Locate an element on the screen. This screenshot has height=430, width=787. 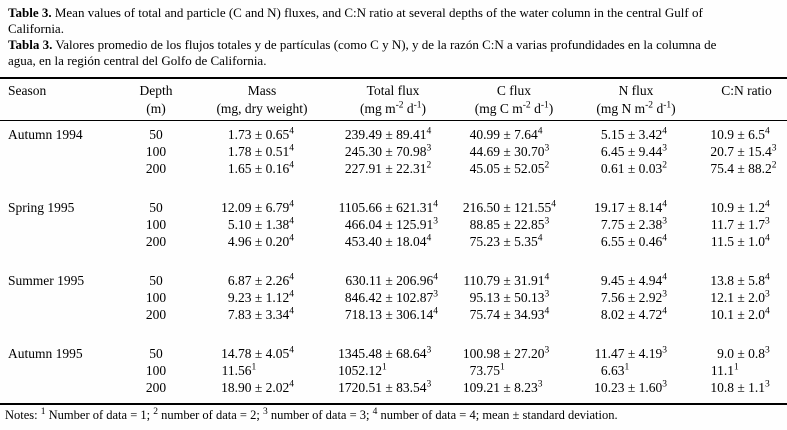
mass-cell: 12.09 ± 6.794 is located at coordinates (258, 207).